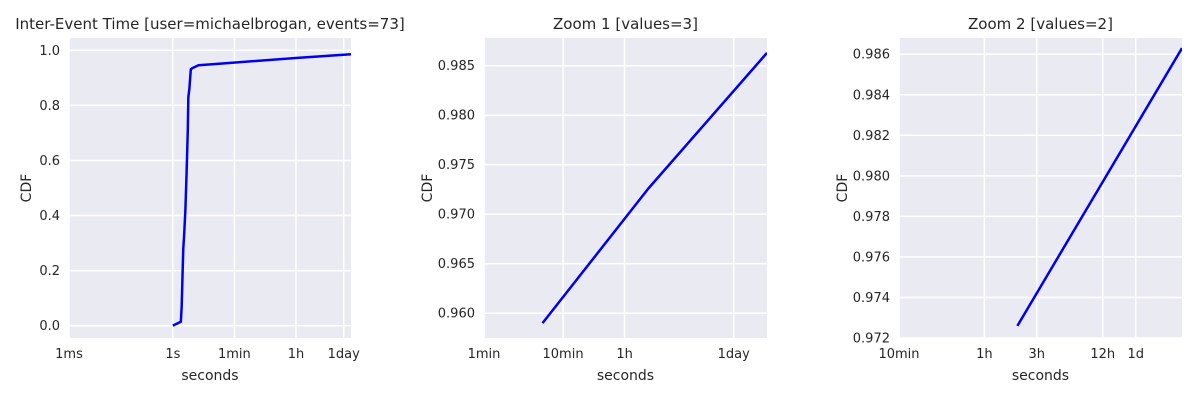  I want to click on y-tick-label: 0.976, so click(871, 257).